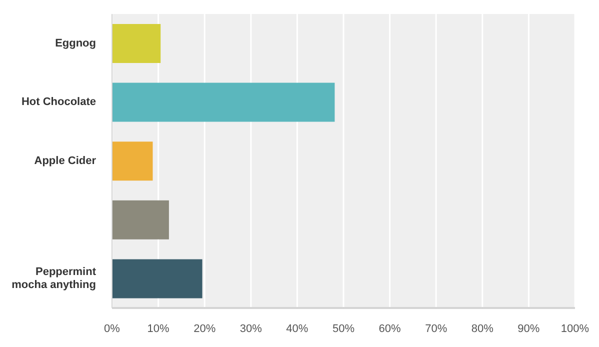  Describe the element at coordinates (112, 328) in the screenshot. I see `x-tick-label: 0%` at that location.